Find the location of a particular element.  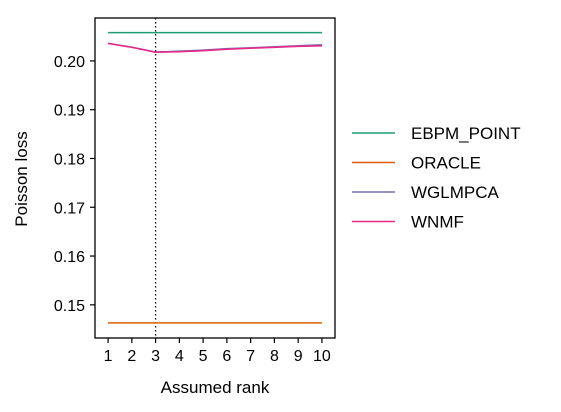

y-tick-label: 0.17 is located at coordinates (69, 208).